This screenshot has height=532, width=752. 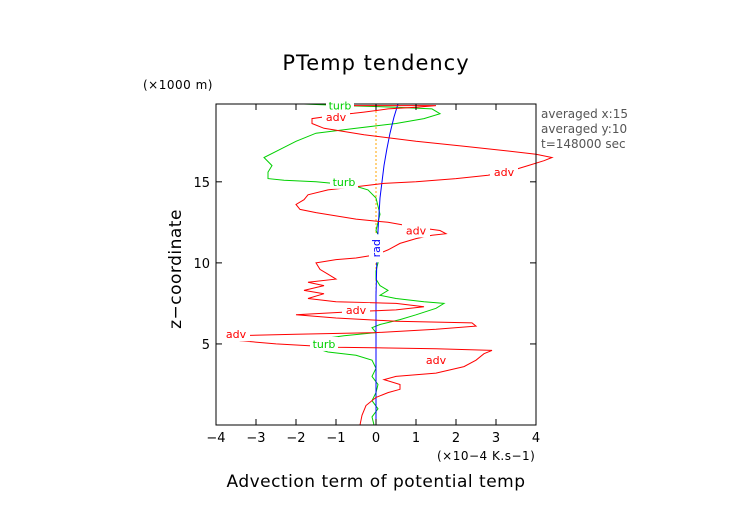 I want to click on annotation-box: averaged x:15 averaged y:10 t=148000 sec, so click(x=584, y=129).